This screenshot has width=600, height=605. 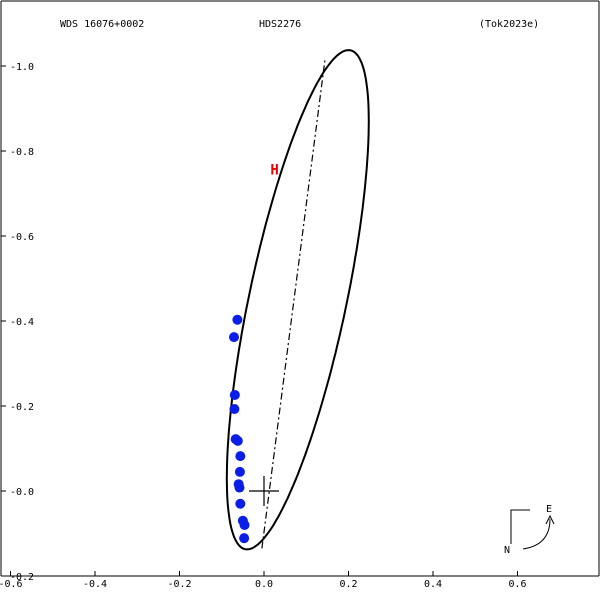 What do you see at coordinates (274, 171) in the screenshot?
I see `speckle-marker: H` at bounding box center [274, 171].